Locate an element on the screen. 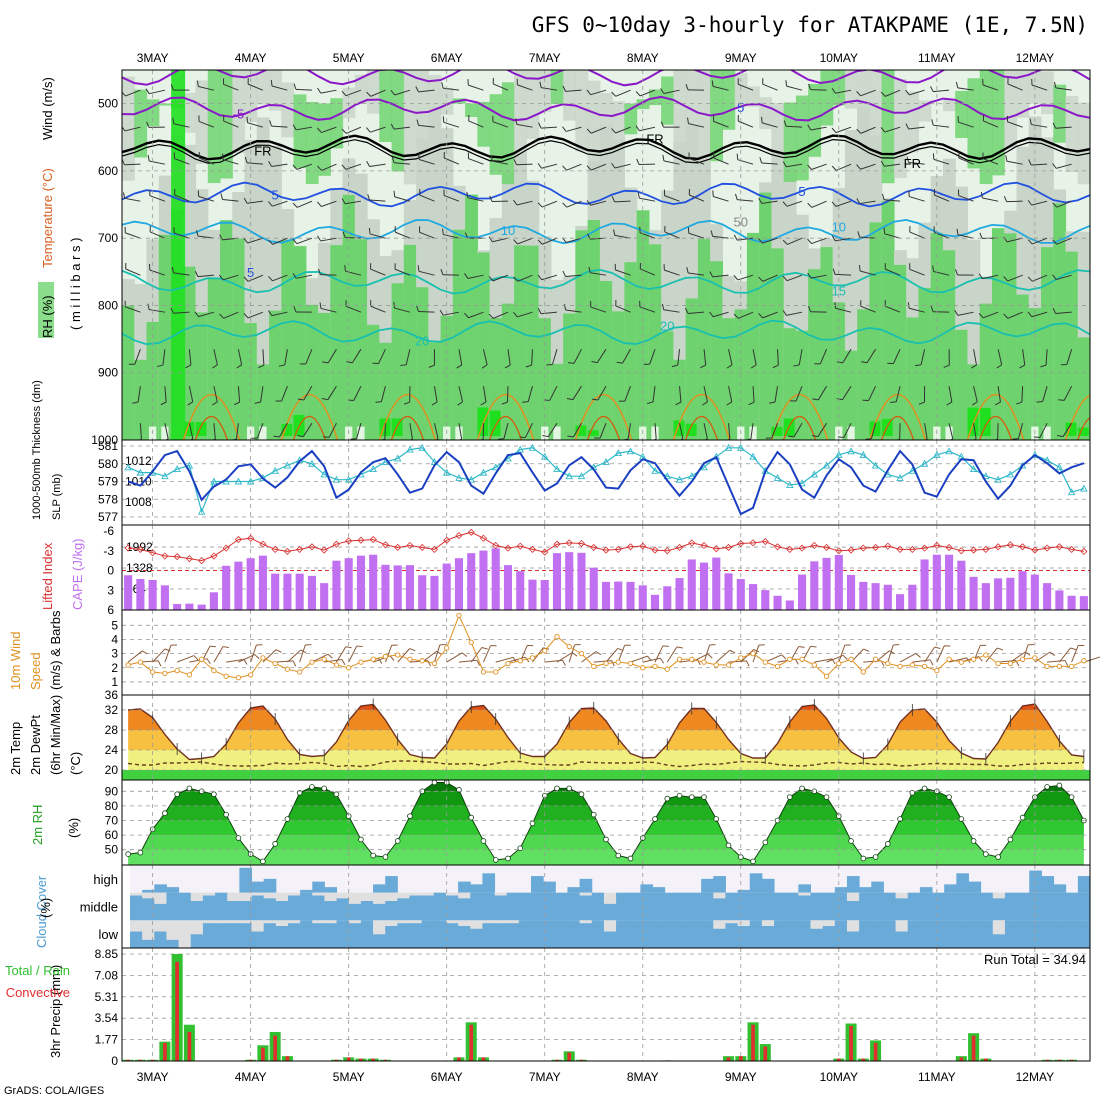 The width and height of the screenshot is (1100, 1100). isotherm-label: 5 is located at coordinates (740, 107).